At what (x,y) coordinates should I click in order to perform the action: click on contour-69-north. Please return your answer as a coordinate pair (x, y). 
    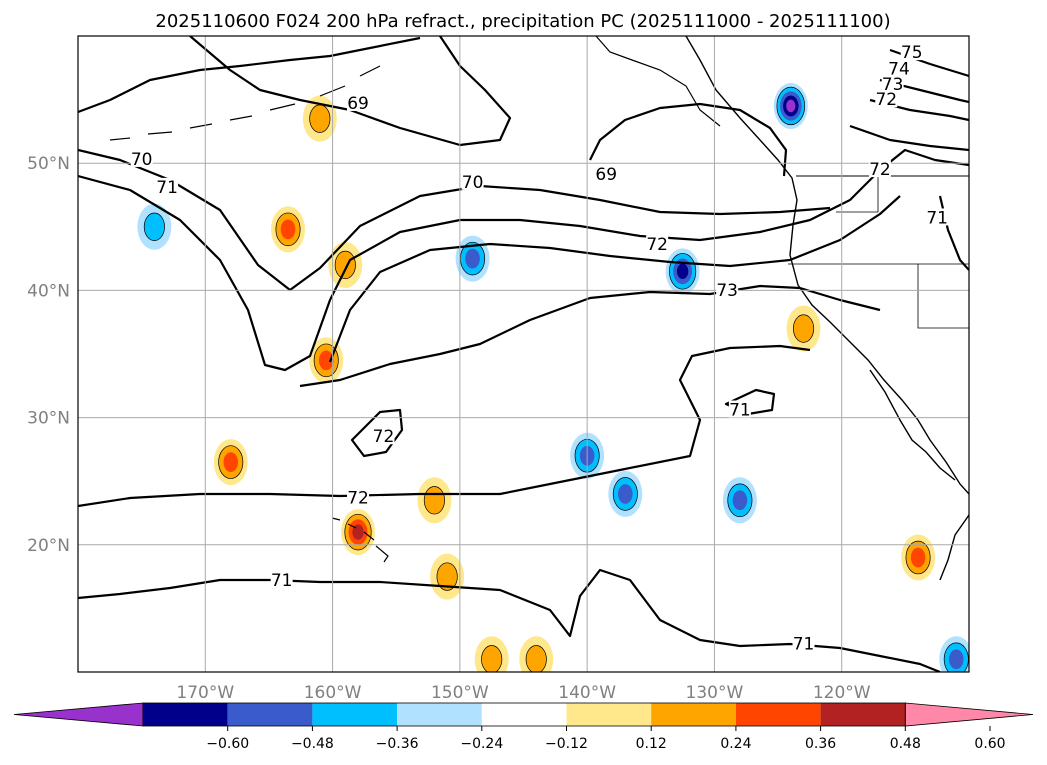
    Looking at the image, I should click on (249, 75).